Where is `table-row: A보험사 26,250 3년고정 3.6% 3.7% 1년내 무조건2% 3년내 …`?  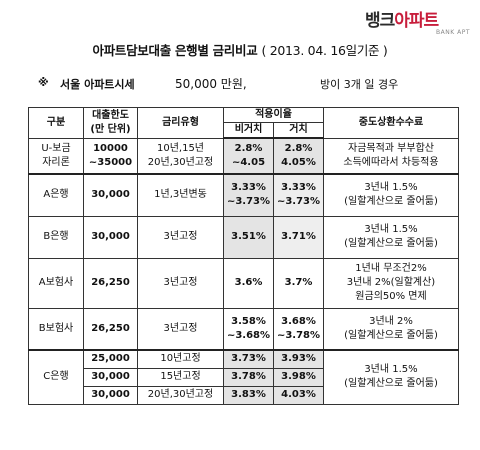
table-row: A보험사 26,250 3년고정 3.6% 3.7% 1년내 무조건2% 3년내 … is located at coordinates (243, 283).